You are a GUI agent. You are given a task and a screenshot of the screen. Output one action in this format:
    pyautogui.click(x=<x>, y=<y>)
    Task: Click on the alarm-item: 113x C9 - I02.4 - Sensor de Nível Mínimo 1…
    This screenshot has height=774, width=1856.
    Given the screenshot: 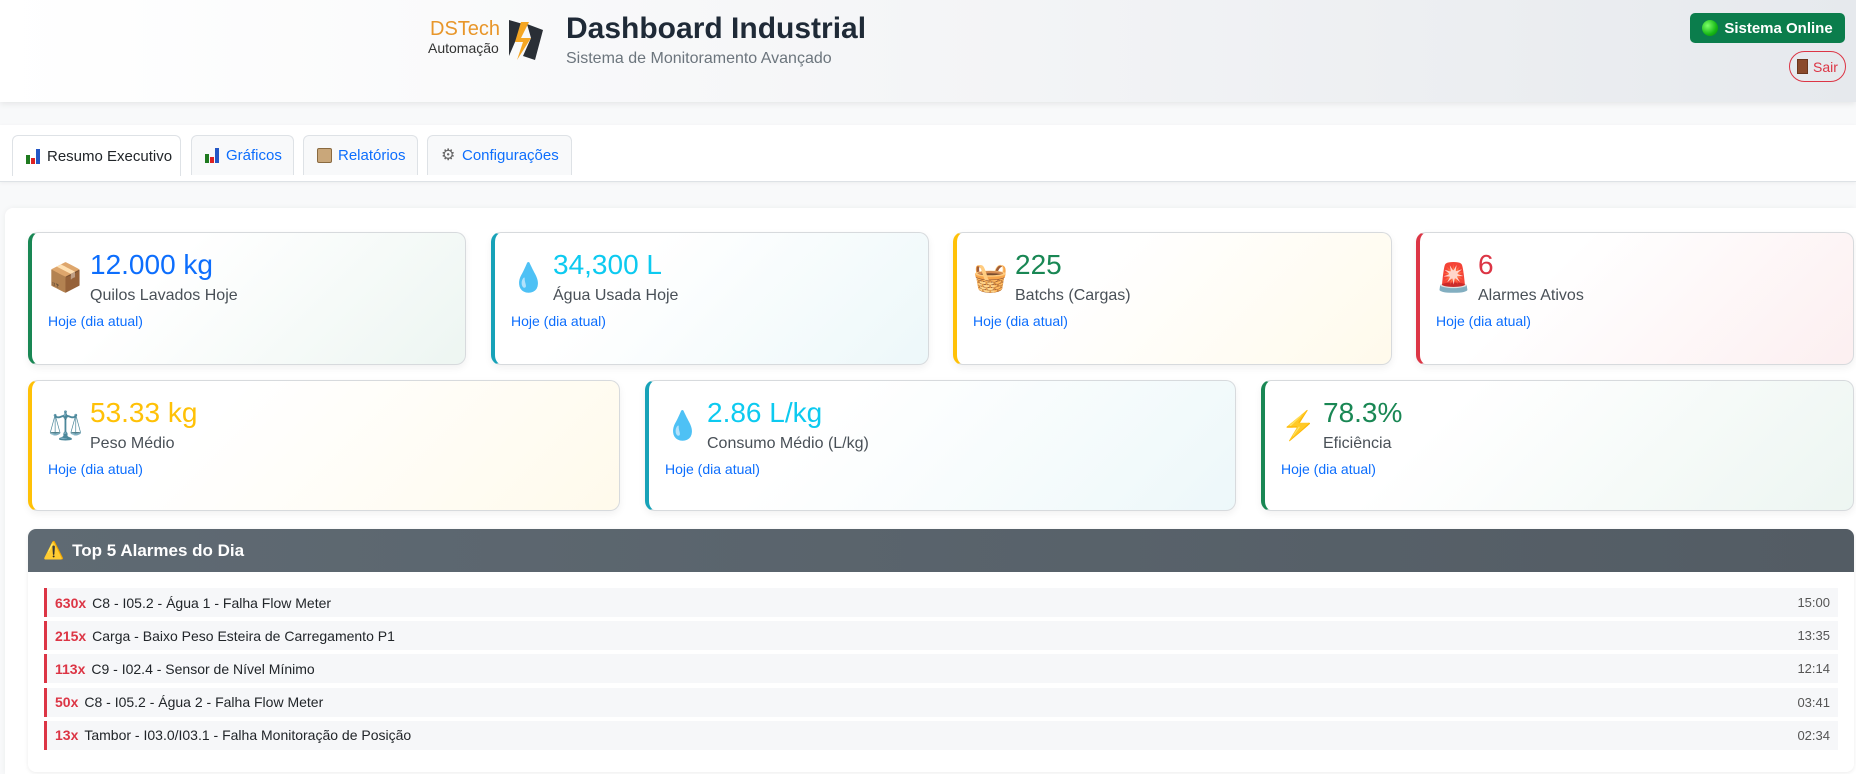 What is the action you would take?
    pyautogui.click(x=941, y=669)
    